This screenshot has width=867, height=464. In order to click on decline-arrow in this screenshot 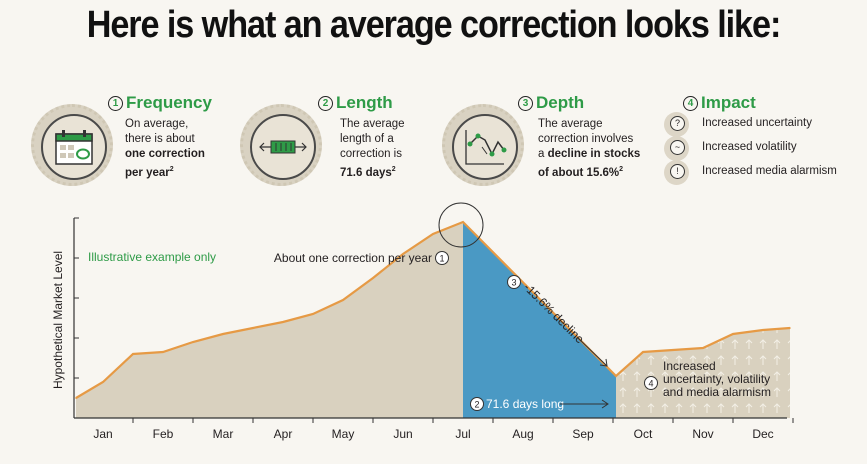, I will do `click(592, 352)`.